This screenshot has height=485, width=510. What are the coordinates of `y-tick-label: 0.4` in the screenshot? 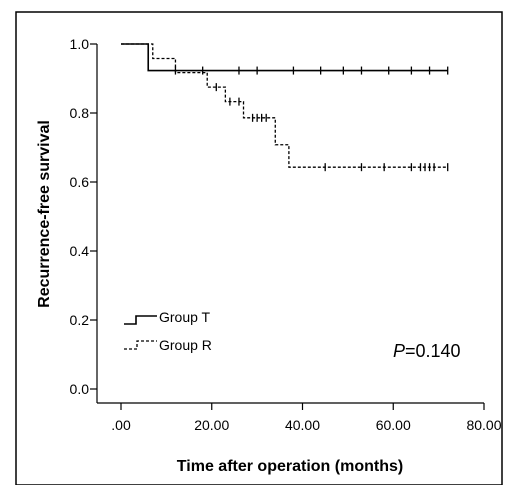 It's located at (80, 251).